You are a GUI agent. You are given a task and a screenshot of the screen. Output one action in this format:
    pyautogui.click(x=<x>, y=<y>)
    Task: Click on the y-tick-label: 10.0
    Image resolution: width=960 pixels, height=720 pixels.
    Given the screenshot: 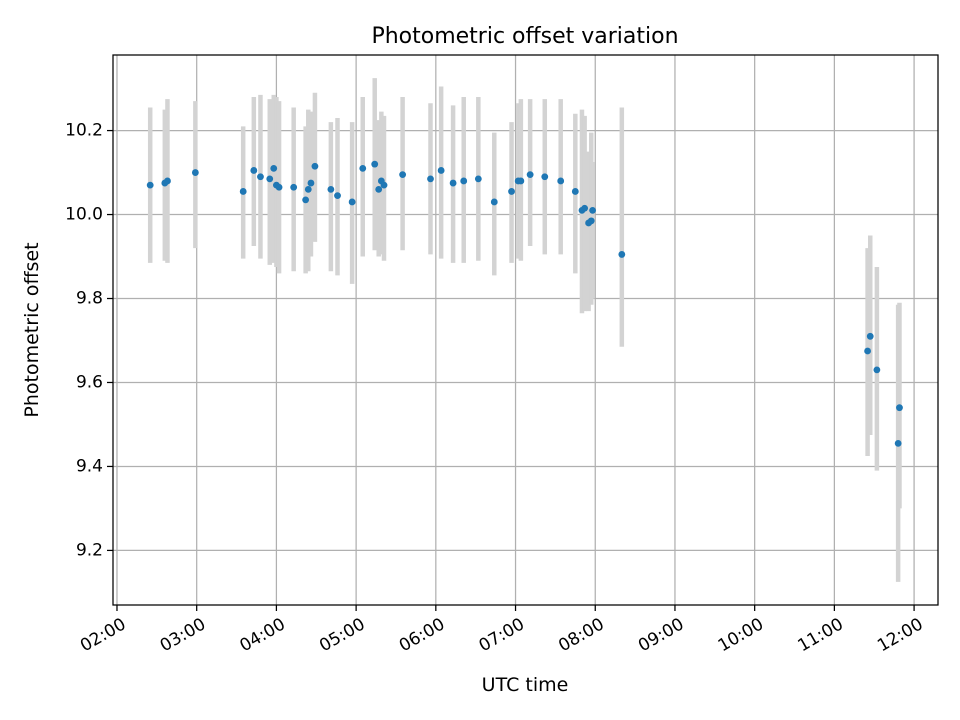 What is the action you would take?
    pyautogui.click(x=84, y=215)
    